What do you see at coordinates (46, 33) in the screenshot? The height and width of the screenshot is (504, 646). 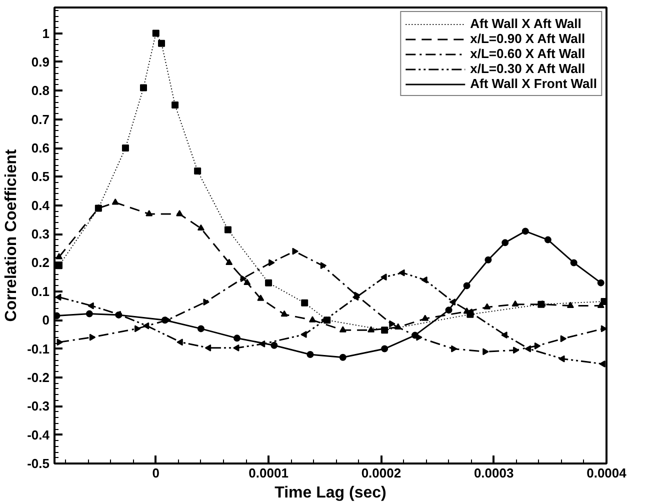 I see `y-tick-label: 1` at bounding box center [46, 33].